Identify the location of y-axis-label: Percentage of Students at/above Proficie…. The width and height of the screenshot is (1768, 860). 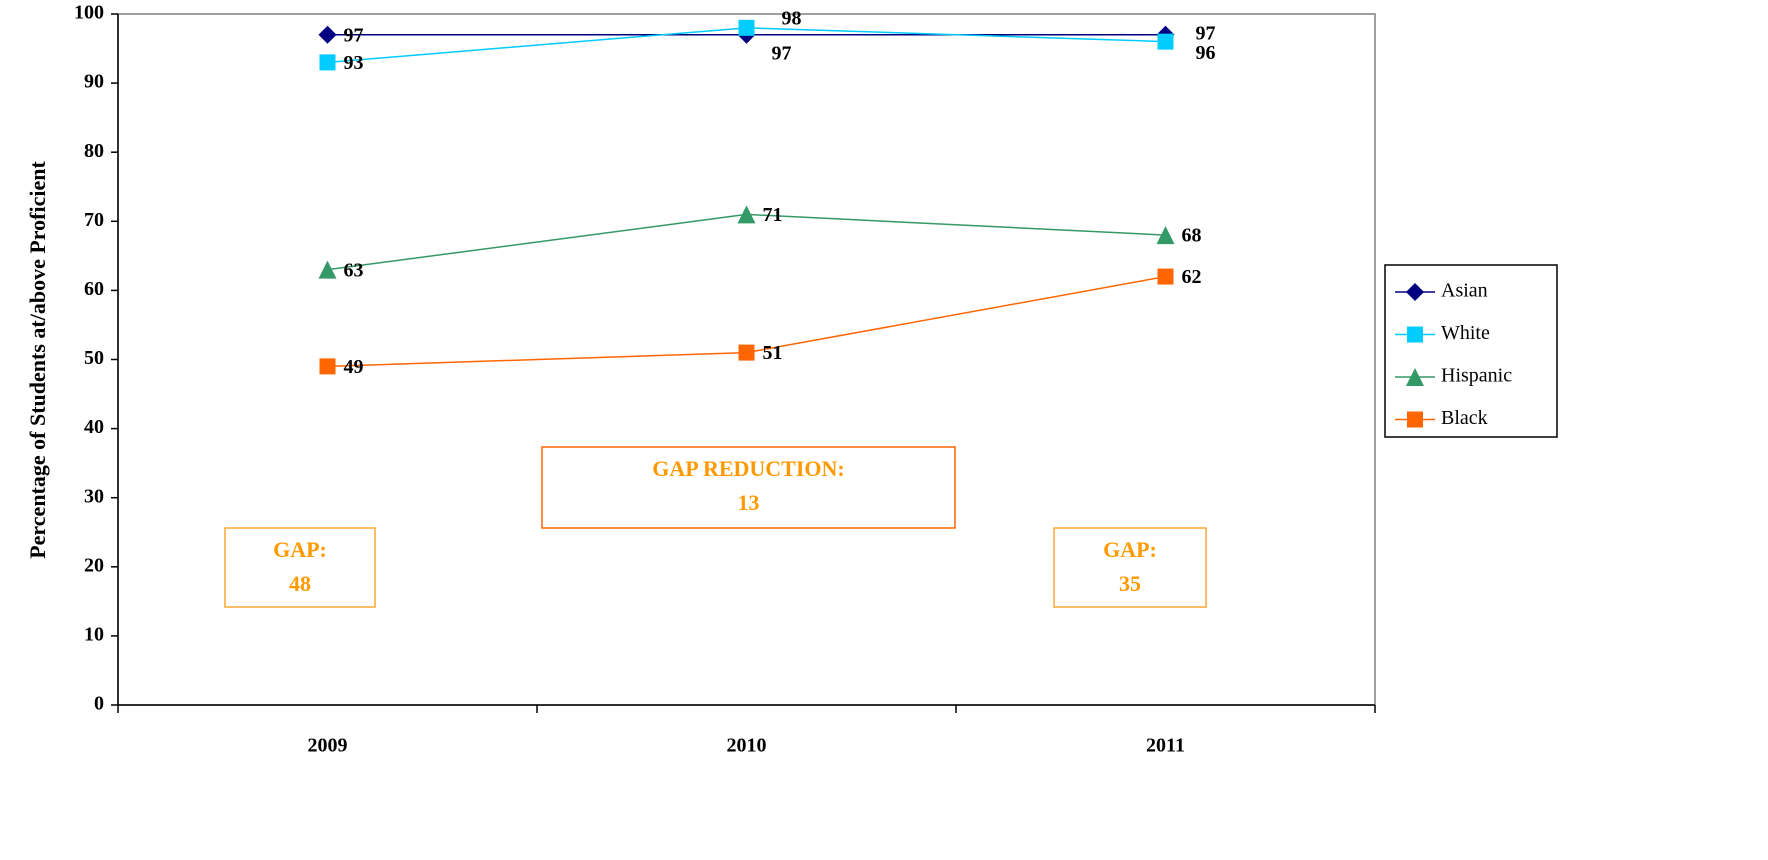
(37, 360).